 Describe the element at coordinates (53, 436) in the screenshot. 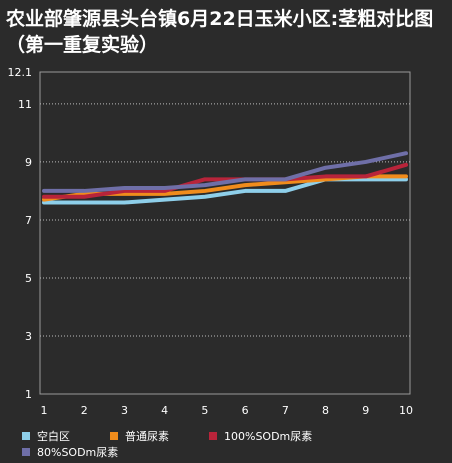

I see `legend-label: 空白区` at that location.